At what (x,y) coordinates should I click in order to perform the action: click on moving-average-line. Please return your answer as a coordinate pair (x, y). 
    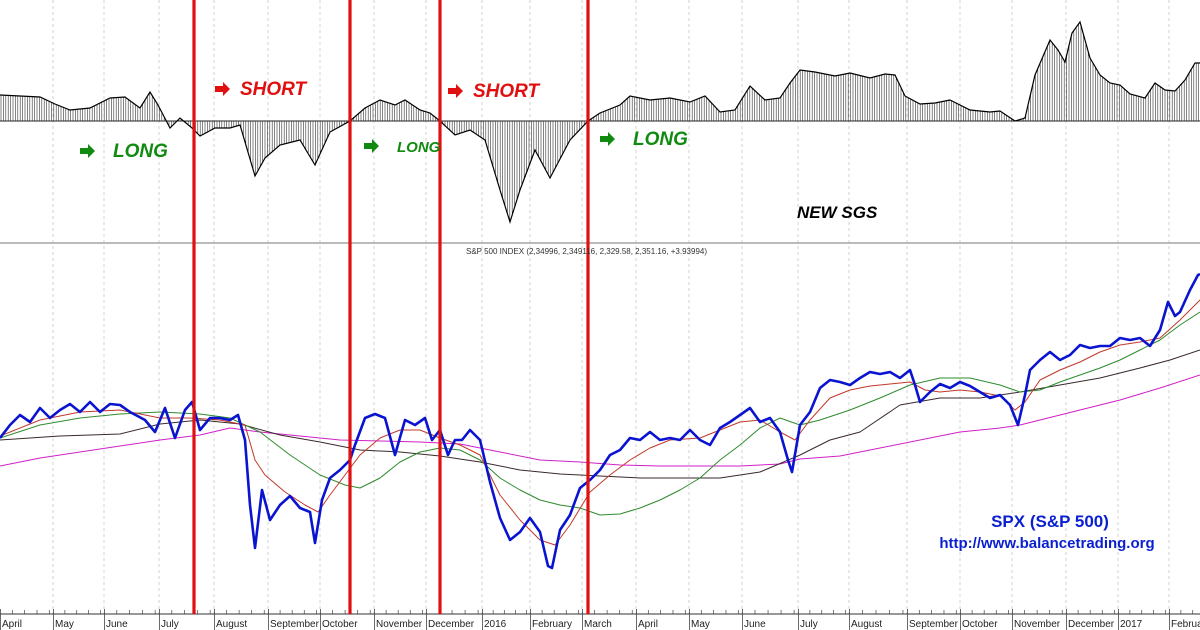
    Looking at the image, I should click on (600, 420).